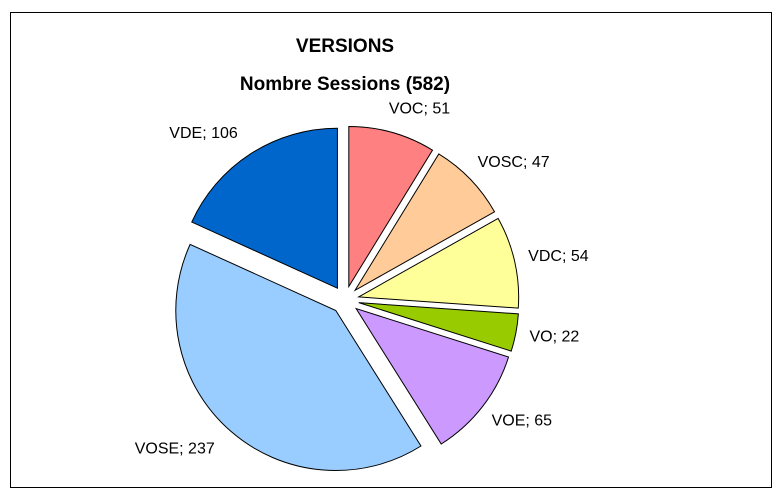 The height and width of the screenshot is (498, 782). What do you see at coordinates (345, 84) in the screenshot?
I see `chart-subtitle: Nombre Sessions (582)` at bounding box center [345, 84].